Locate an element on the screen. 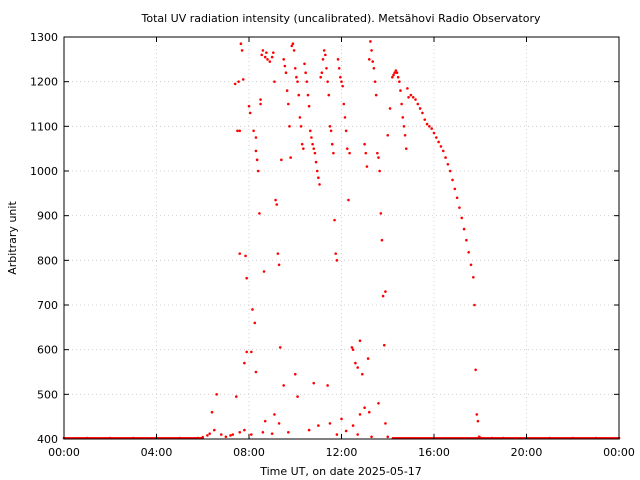 This screenshot has height=480, width=640. y-tick-label: 1300 is located at coordinates (44, 37).